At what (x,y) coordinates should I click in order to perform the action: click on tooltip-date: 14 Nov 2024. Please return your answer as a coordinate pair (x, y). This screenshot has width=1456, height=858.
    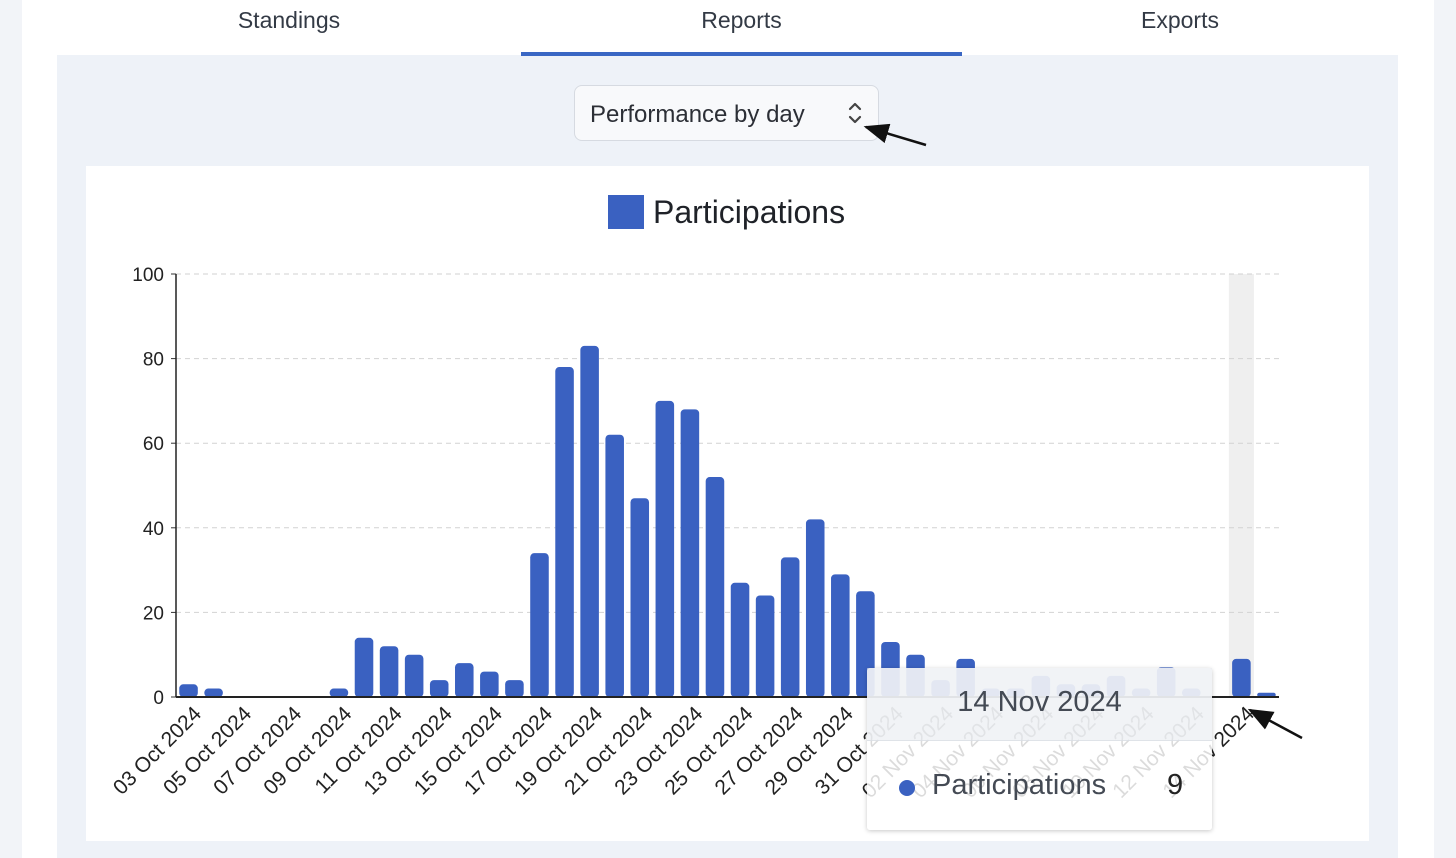
    Looking at the image, I should click on (1039, 702).